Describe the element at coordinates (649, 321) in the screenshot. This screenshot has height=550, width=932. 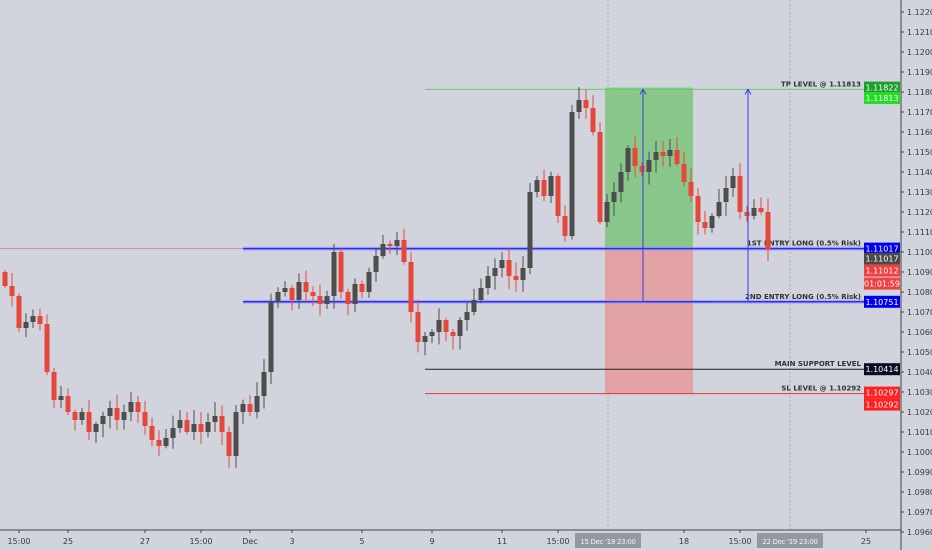
I see `loss-zone` at that location.